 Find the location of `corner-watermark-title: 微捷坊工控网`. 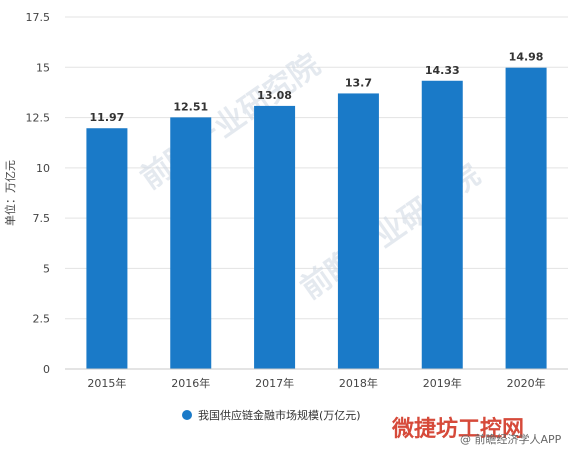

corner-watermark-title: 微捷坊工控网 is located at coordinates (457, 429).